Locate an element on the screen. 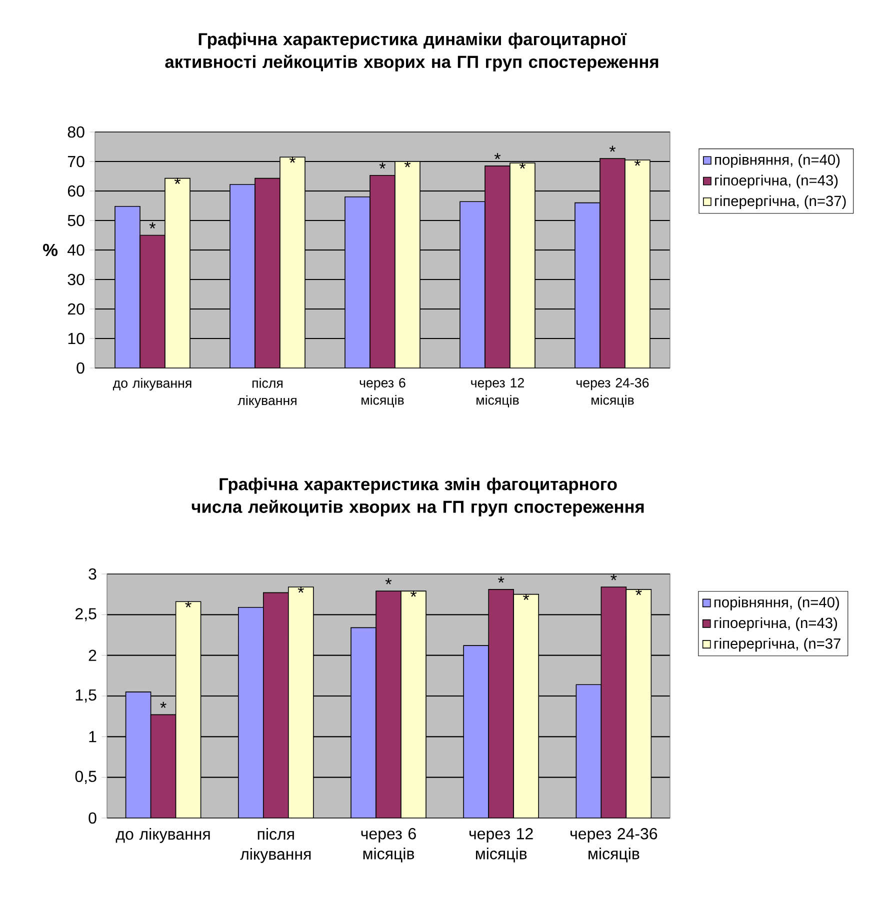 The height and width of the screenshot is (922, 889). y-tick-label: 10 is located at coordinates (76, 338).